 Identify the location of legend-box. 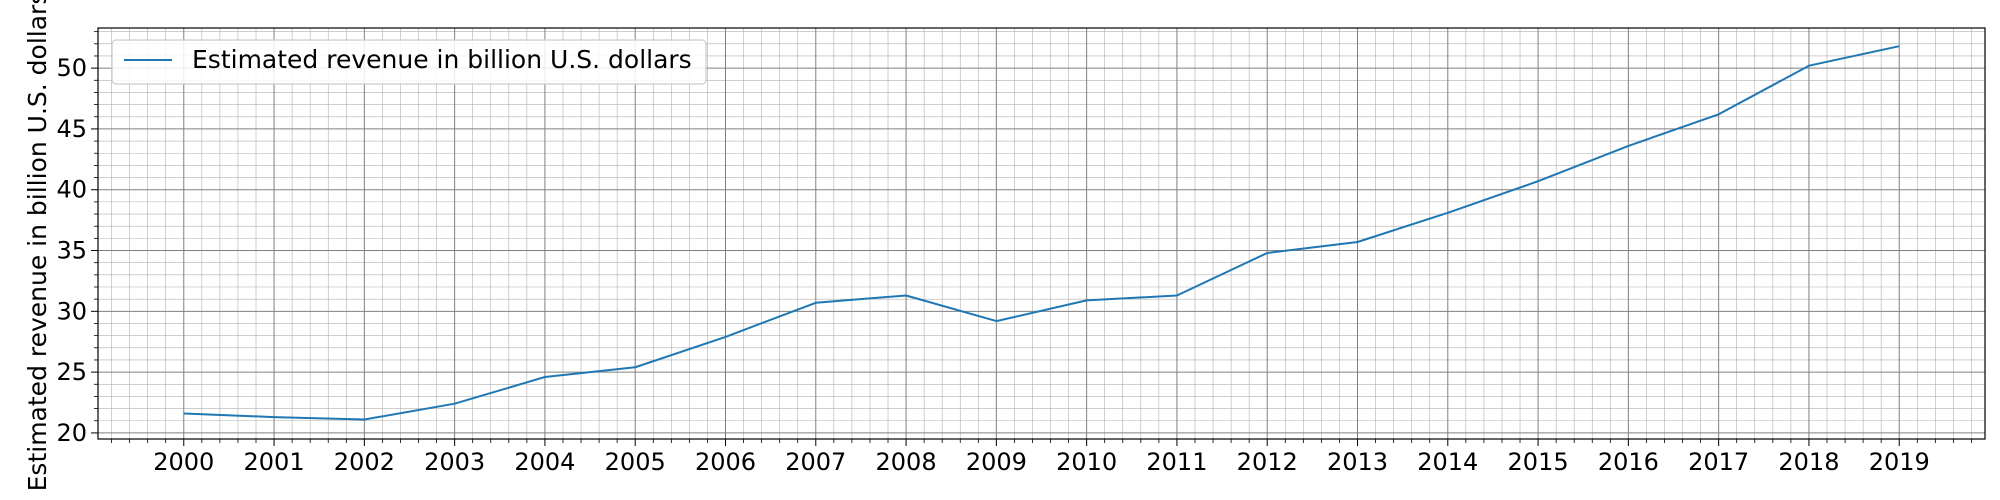
(409, 62).